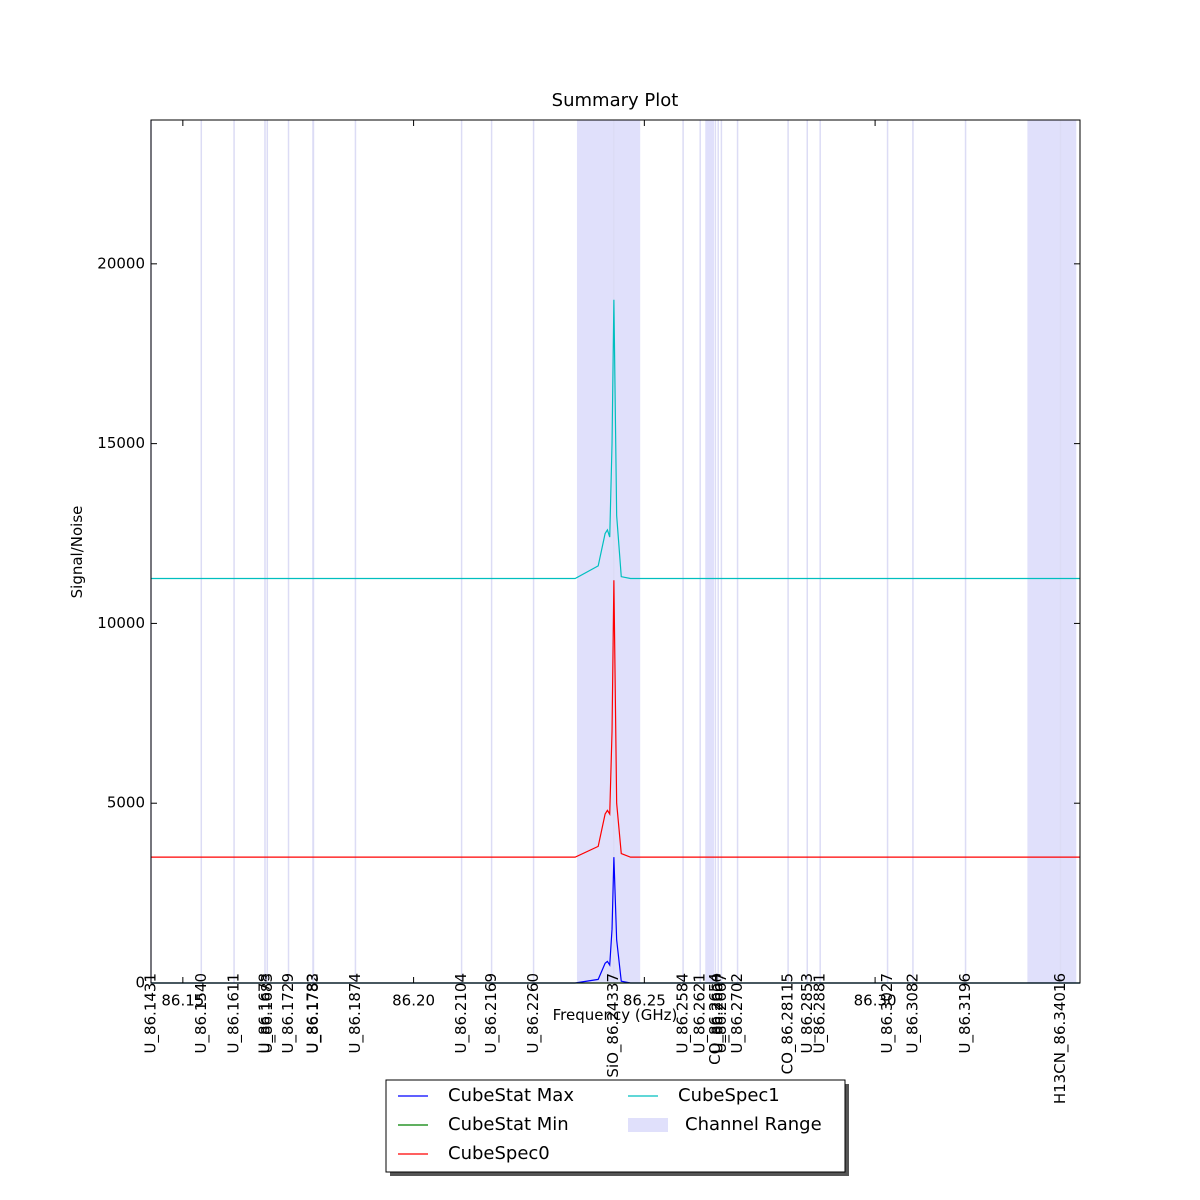 The width and height of the screenshot is (1200, 1200). What do you see at coordinates (288, 1013) in the screenshot?
I see `line-marker-label: U_86.1729` at bounding box center [288, 1013].